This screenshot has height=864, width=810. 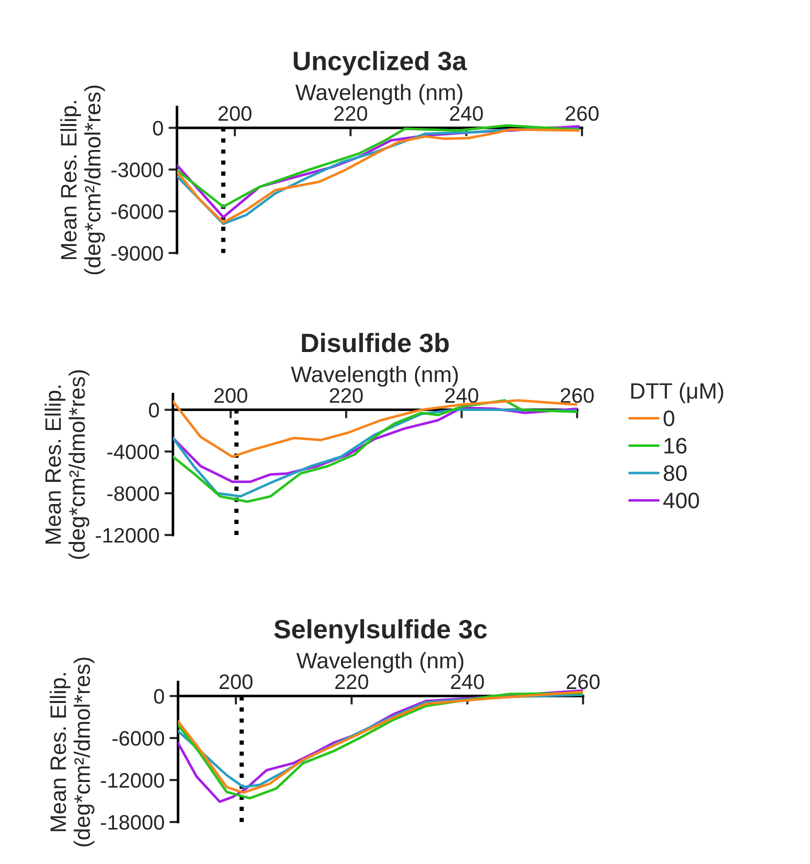 What do you see at coordinates (137, 170) in the screenshot?
I see `y-tick-label: -3000` at bounding box center [137, 170].